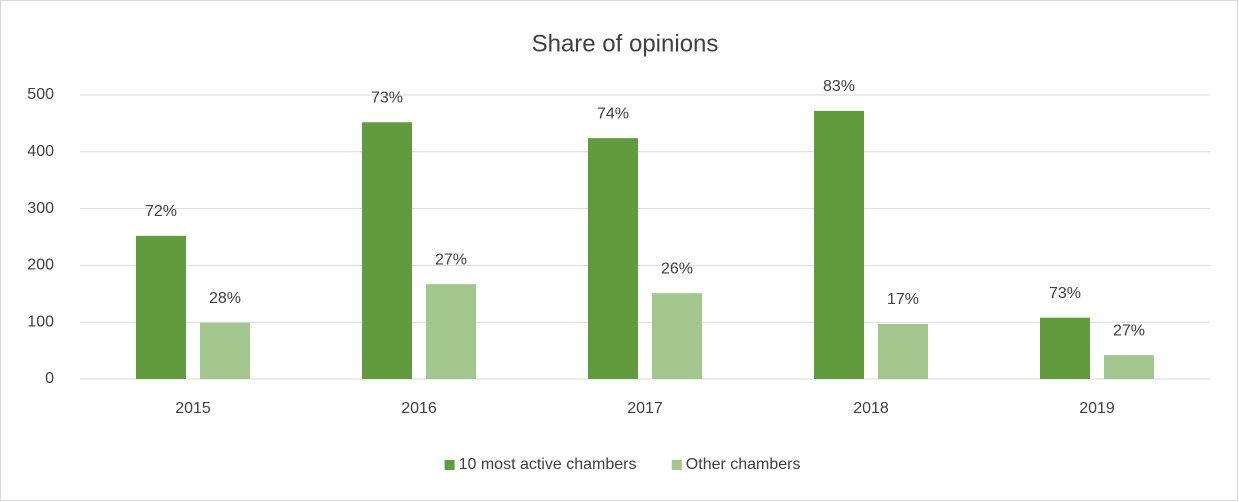 Image resolution: width=1239 pixels, height=502 pixels. I want to click on y-tick-label: 200, so click(40, 265).